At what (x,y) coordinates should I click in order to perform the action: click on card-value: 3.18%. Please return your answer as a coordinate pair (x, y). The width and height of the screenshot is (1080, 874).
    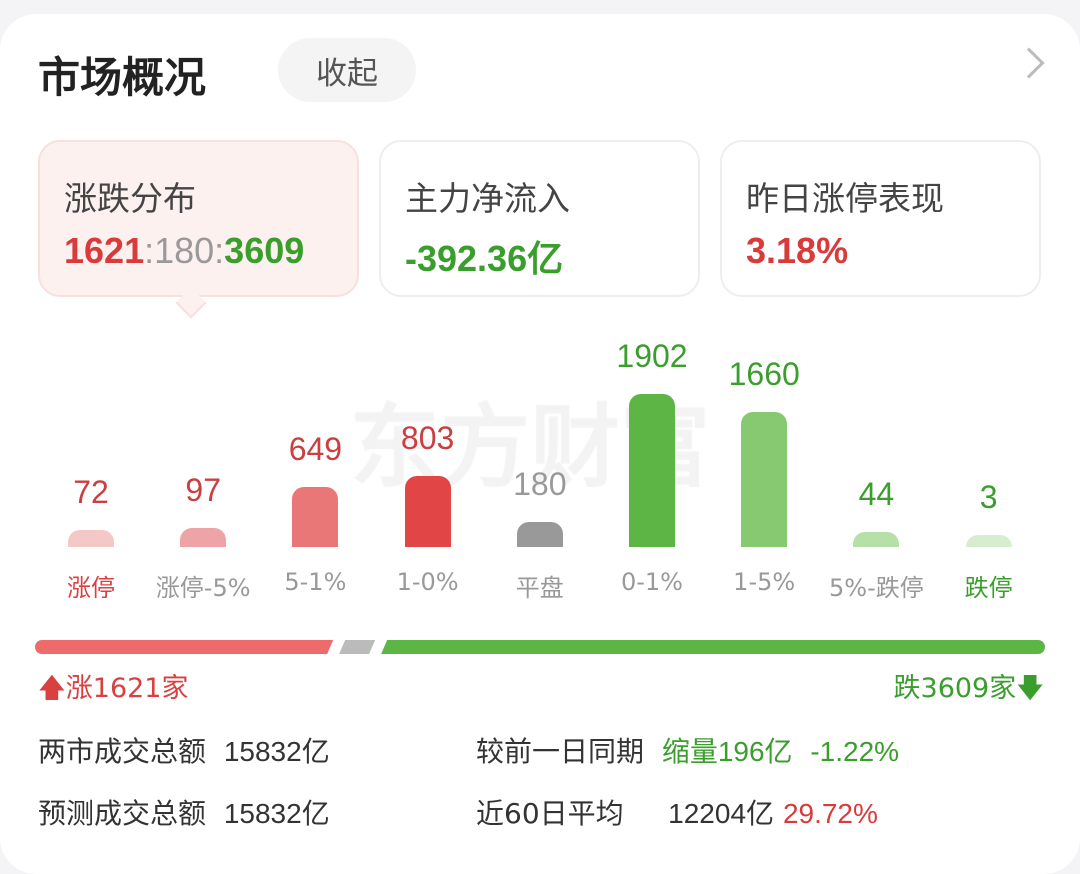
    Looking at the image, I should click on (797, 250).